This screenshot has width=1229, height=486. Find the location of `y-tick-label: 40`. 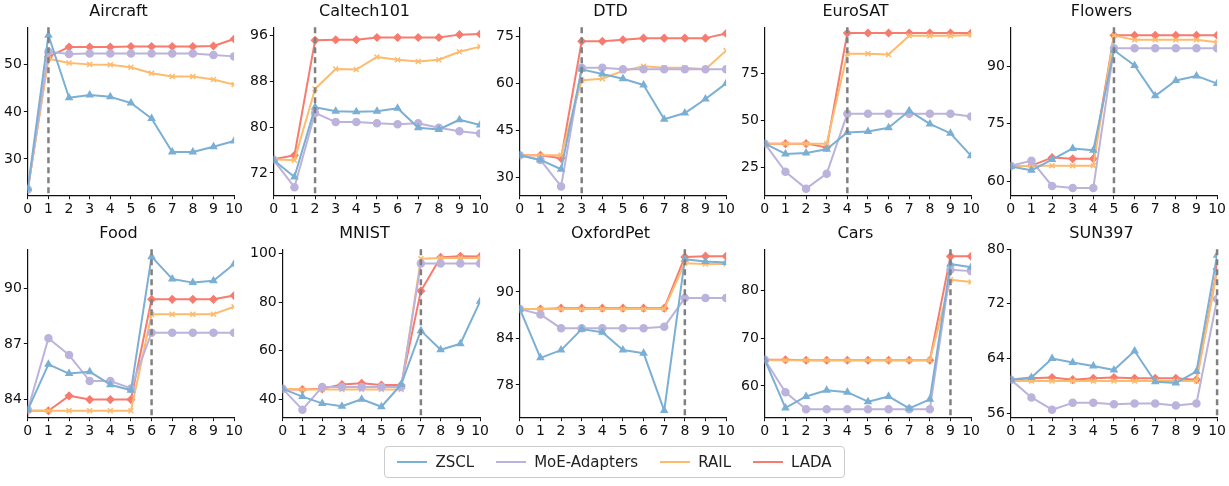

y-tick-label: 40 is located at coordinates (267, 397).